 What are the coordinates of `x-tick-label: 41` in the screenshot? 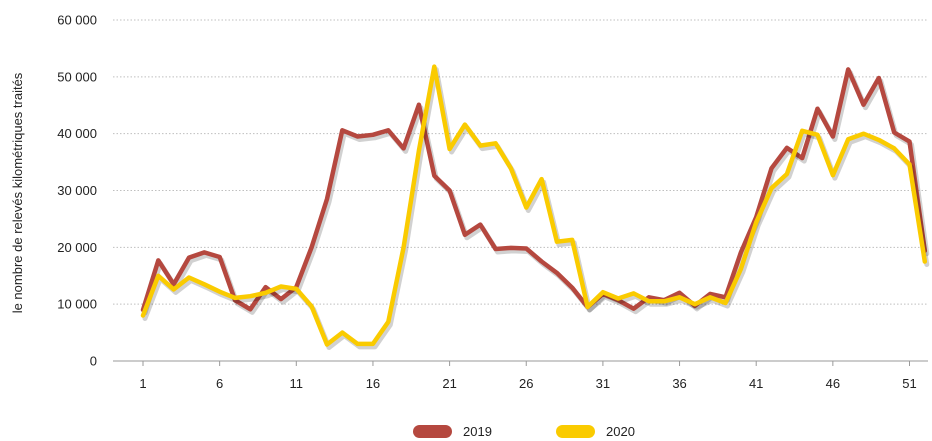 It's located at (756, 383).